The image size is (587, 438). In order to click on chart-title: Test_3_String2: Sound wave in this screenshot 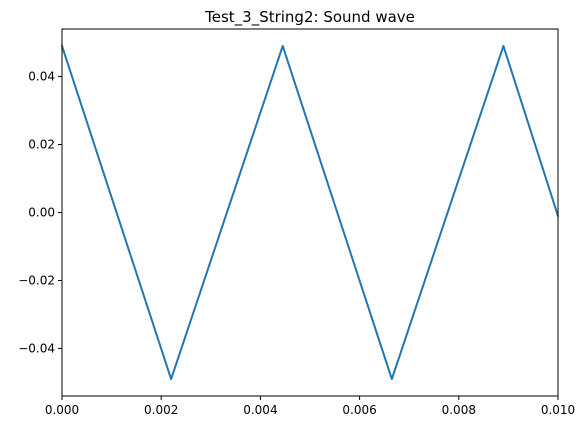, I will do `click(309, 17)`.